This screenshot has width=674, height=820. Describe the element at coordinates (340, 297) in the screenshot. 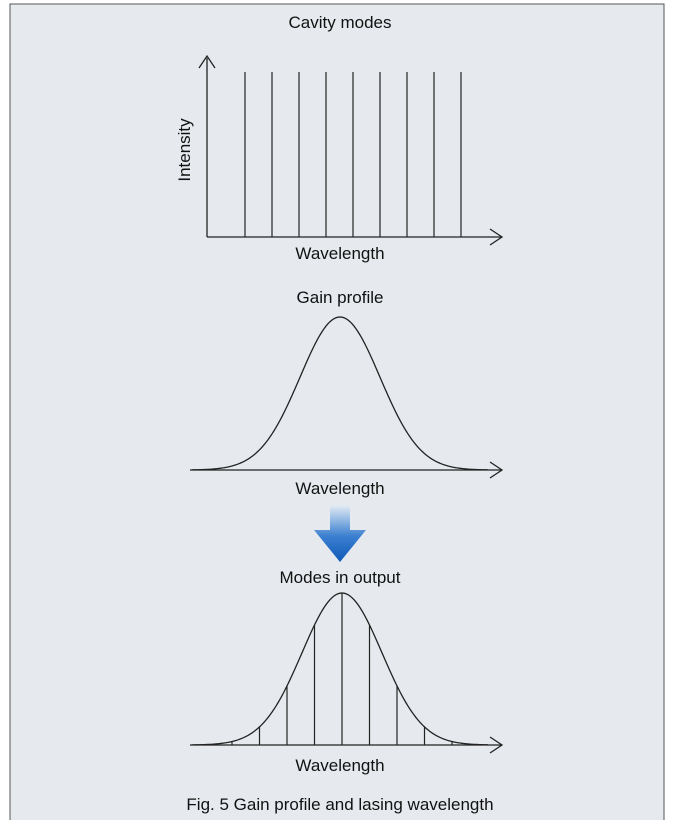

I see `panel-title: Gain profile` at that location.